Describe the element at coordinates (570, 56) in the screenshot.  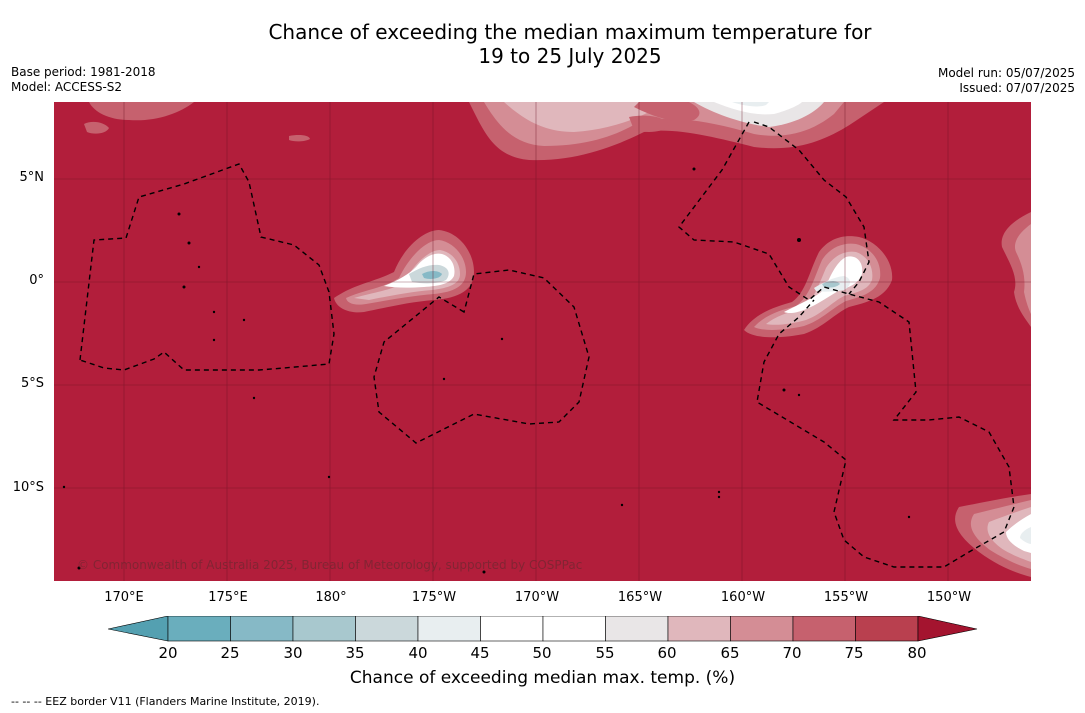
I see `title-line-2: 19 to 25 July 2025` at that location.